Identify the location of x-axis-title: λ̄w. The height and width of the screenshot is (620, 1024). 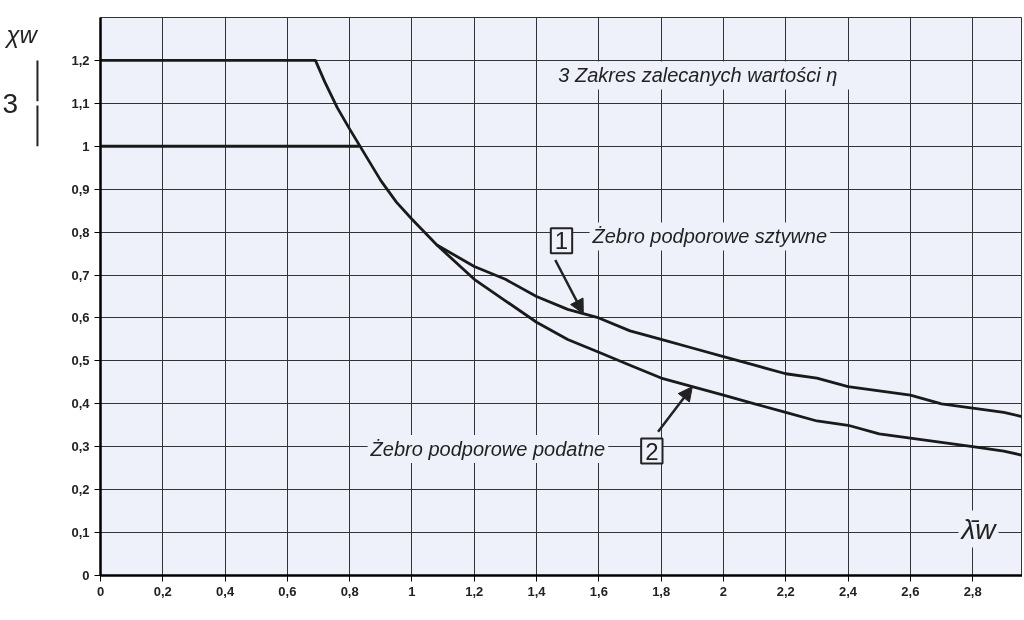
(978, 529).